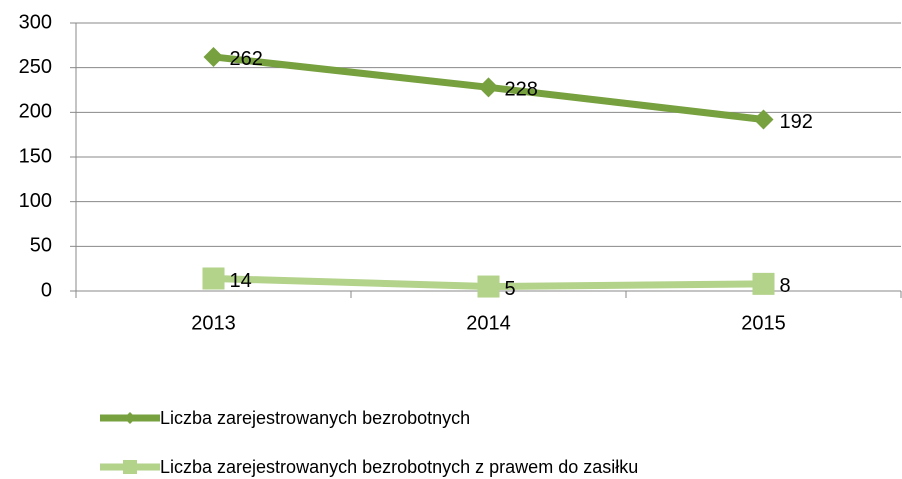 Image resolution: width=902 pixels, height=479 pixels. I want to click on data-label: 5, so click(510, 289).